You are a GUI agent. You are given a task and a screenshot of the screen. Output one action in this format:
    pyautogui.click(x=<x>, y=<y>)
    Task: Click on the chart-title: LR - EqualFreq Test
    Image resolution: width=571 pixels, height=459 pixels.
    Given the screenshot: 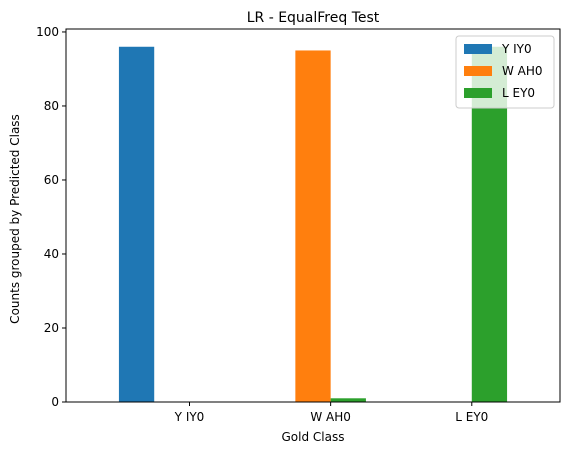 What is the action you would take?
    pyautogui.click(x=313, y=18)
    